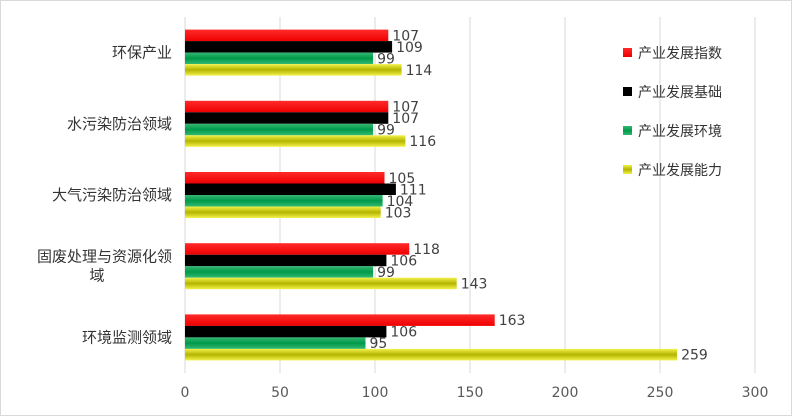 Image resolution: width=792 pixels, height=416 pixels. I want to click on data-label: 111, so click(413, 190).